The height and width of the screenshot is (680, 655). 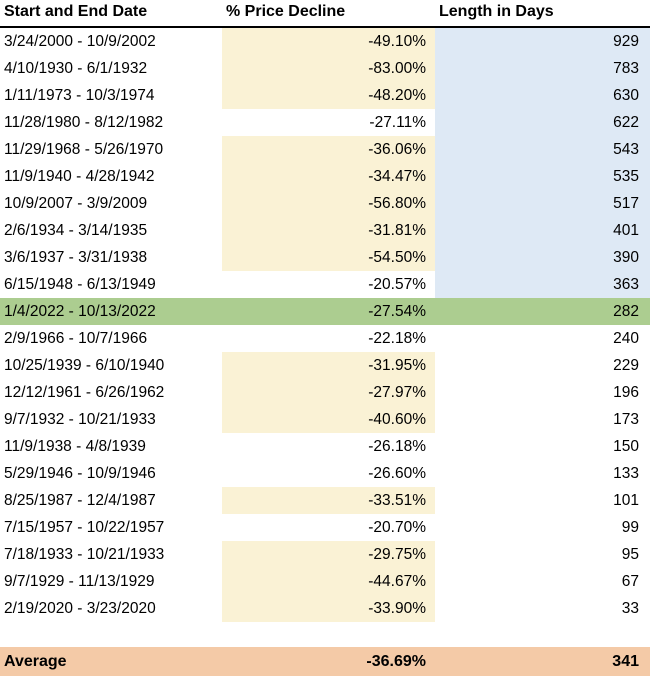 What do you see at coordinates (286, 11) in the screenshot?
I see `header-price-decline: % Price Decline` at bounding box center [286, 11].